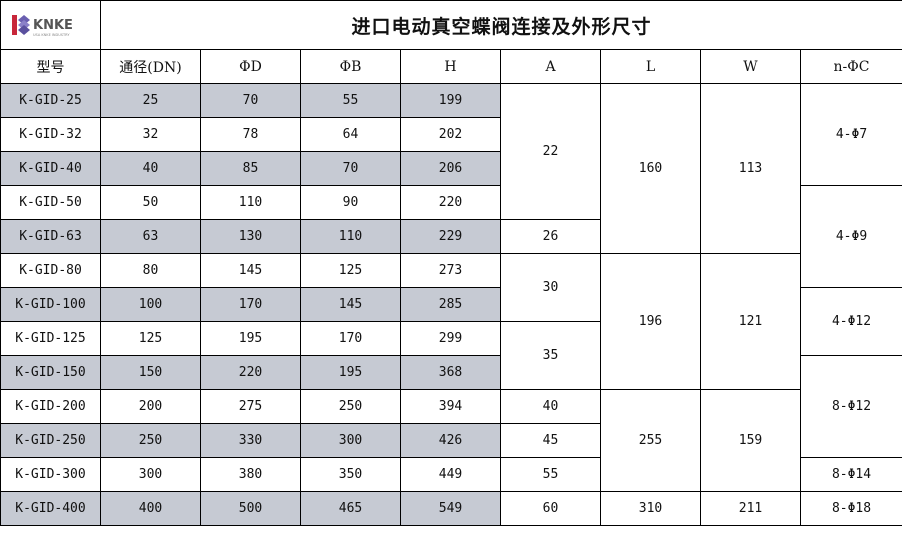  Describe the element at coordinates (50, 134) in the screenshot. I see `cell-model: K-GID-32` at that location.